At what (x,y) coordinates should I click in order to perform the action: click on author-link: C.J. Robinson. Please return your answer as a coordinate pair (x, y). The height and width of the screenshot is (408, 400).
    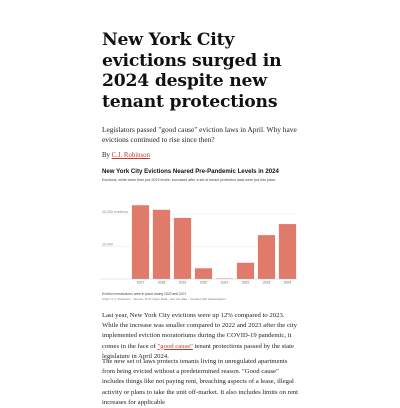
    Looking at the image, I should click on (131, 155).